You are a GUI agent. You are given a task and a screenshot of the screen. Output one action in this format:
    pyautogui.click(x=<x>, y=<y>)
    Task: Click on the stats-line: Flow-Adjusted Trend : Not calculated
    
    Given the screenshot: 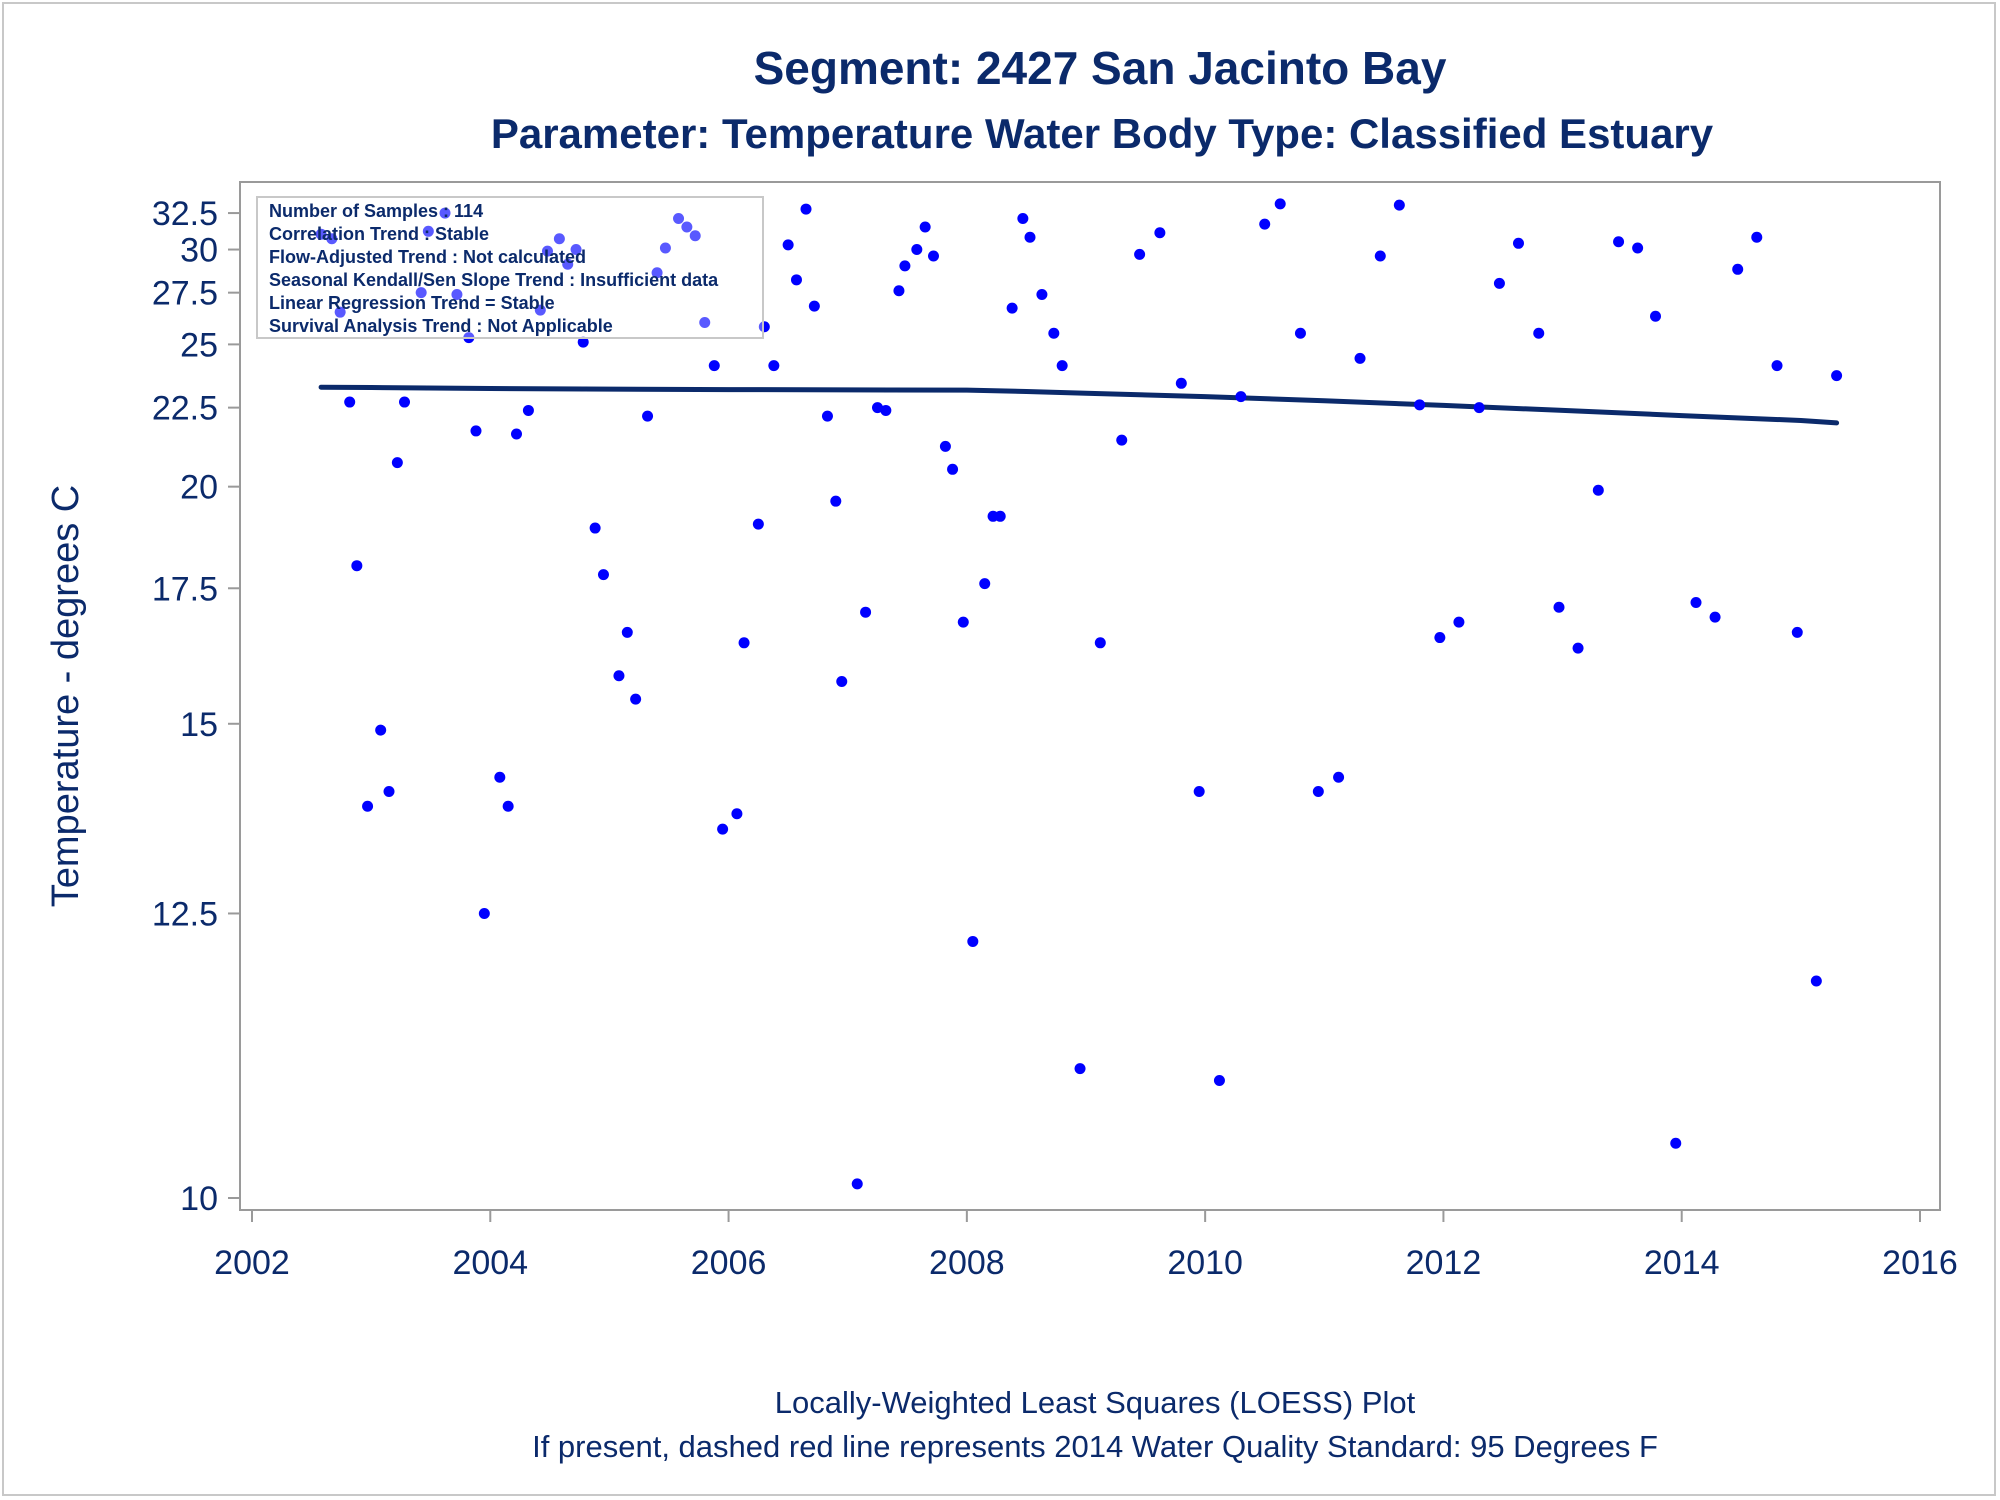 What is the action you would take?
    pyautogui.click(x=427, y=257)
    